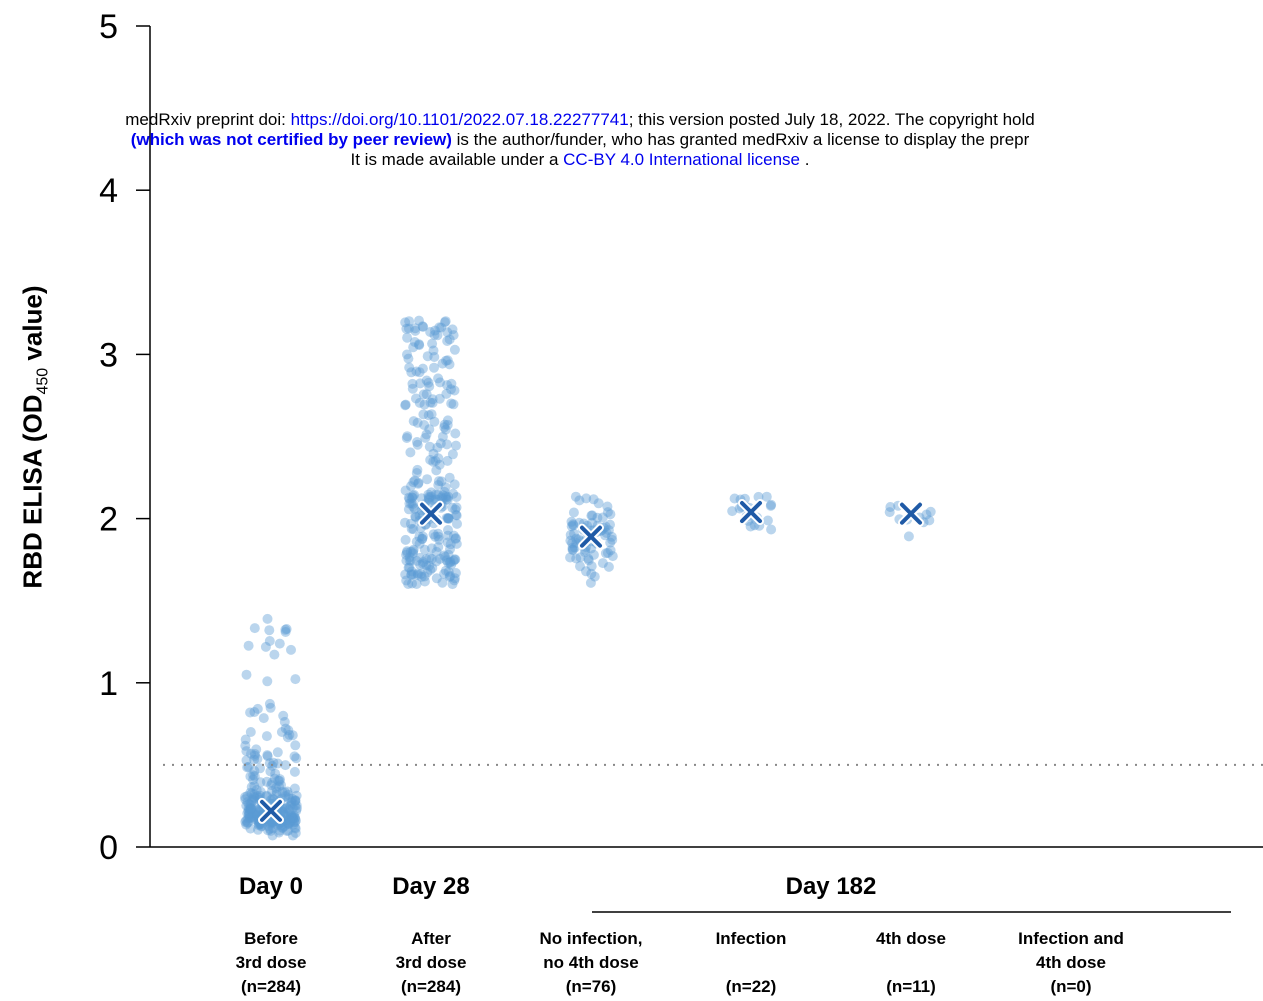  Describe the element at coordinates (682, 159) in the screenshot. I see `license-link: CC-BY 4.0 International license` at that location.